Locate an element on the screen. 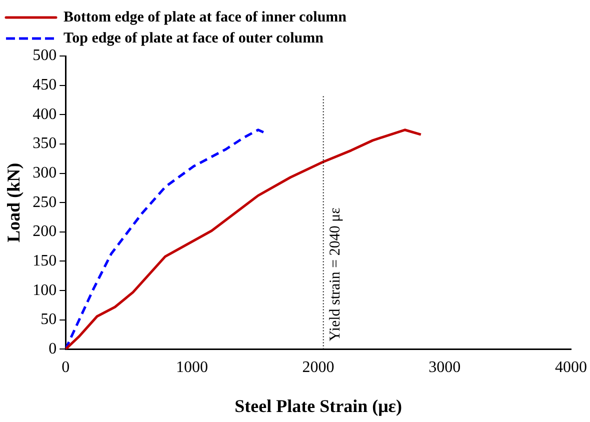 The height and width of the screenshot is (422, 590). legend-label: Bottom edge of plate at face of inner column is located at coordinates (206, 17).